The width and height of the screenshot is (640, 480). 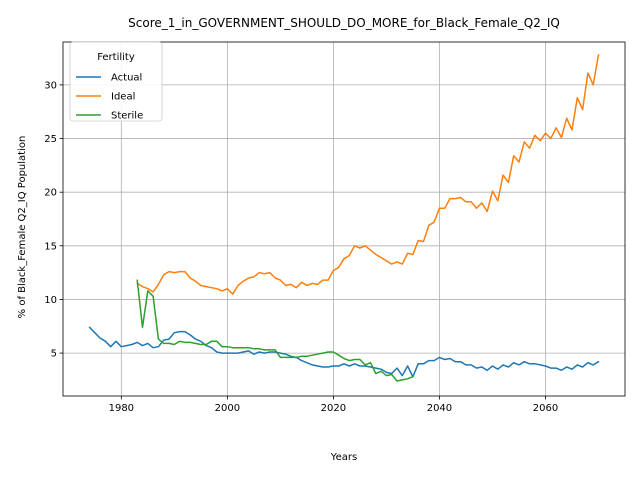 I want to click on x-tick-label: 1980, so click(x=121, y=408).